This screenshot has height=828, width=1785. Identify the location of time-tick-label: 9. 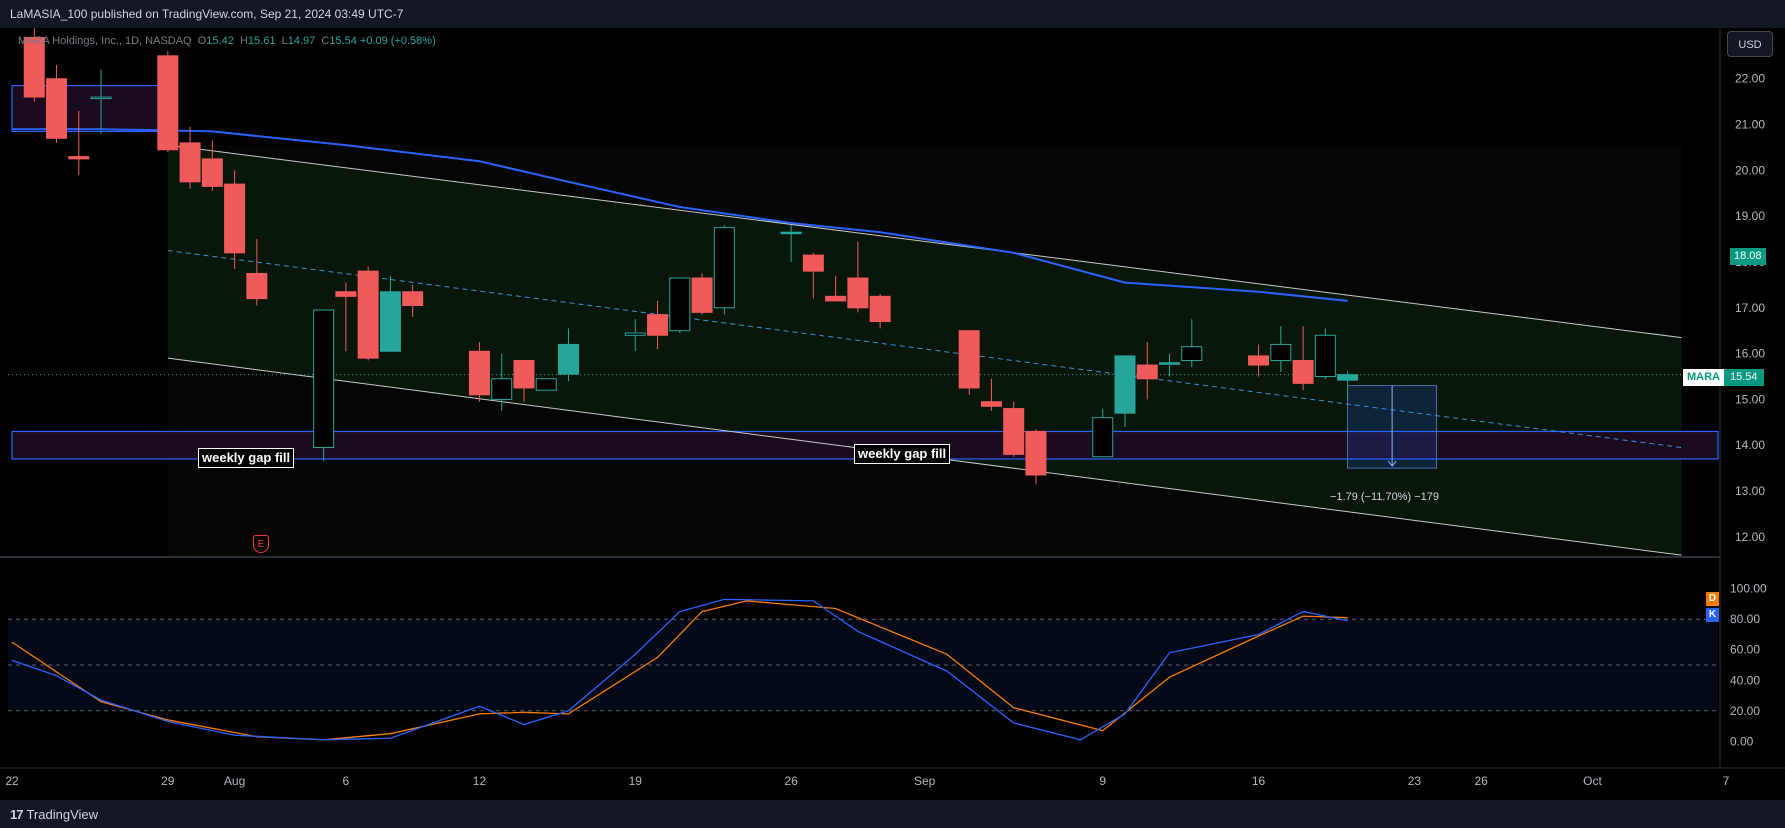
(1102, 781).